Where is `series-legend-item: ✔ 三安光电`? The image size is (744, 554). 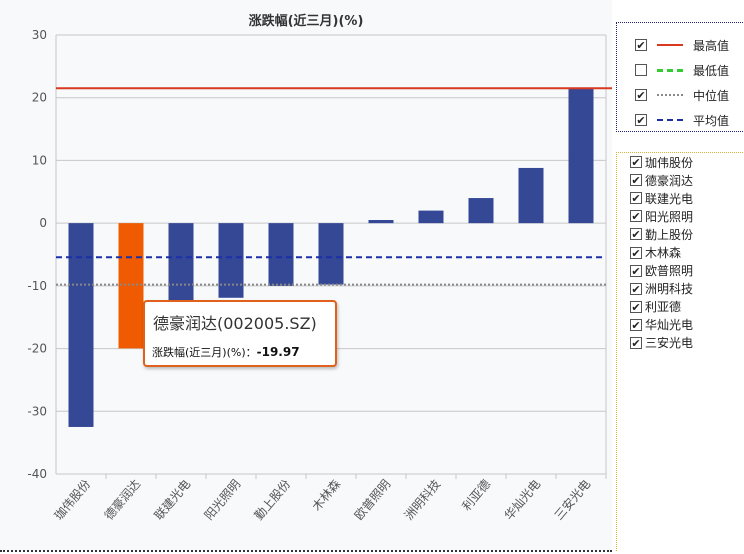 series-legend-item: ✔ 三安光电 is located at coordinates (680, 343).